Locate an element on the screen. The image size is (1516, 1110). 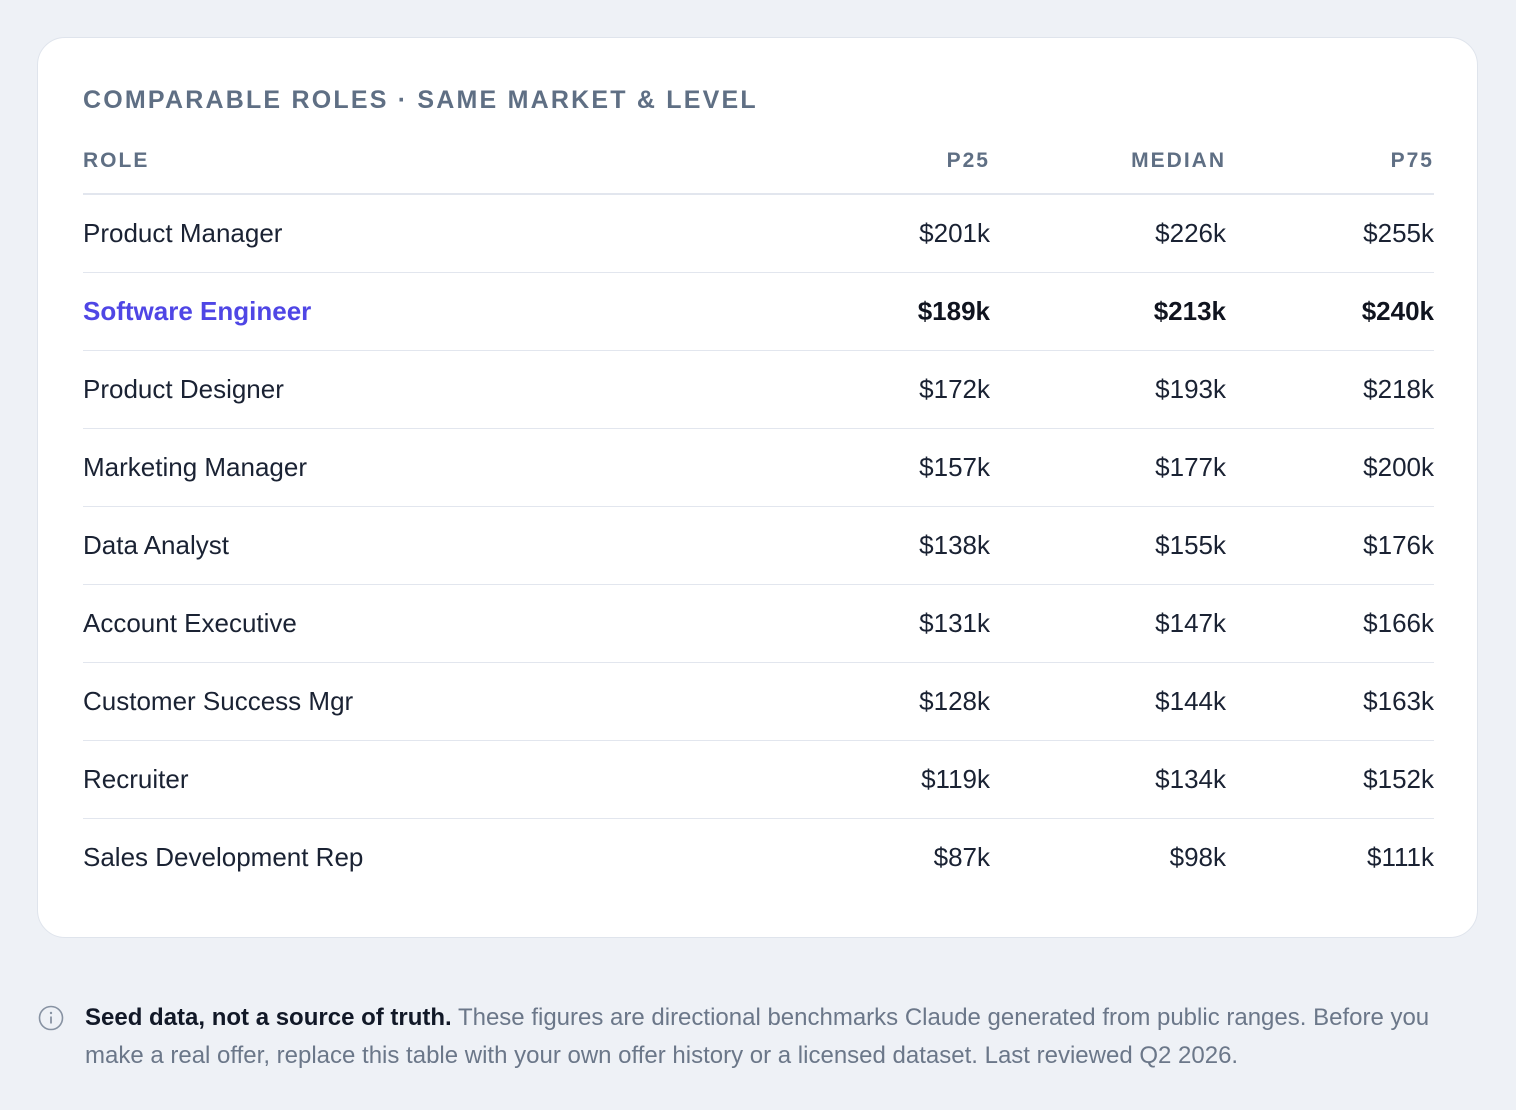
value-cell: $177k is located at coordinates (1190, 467).